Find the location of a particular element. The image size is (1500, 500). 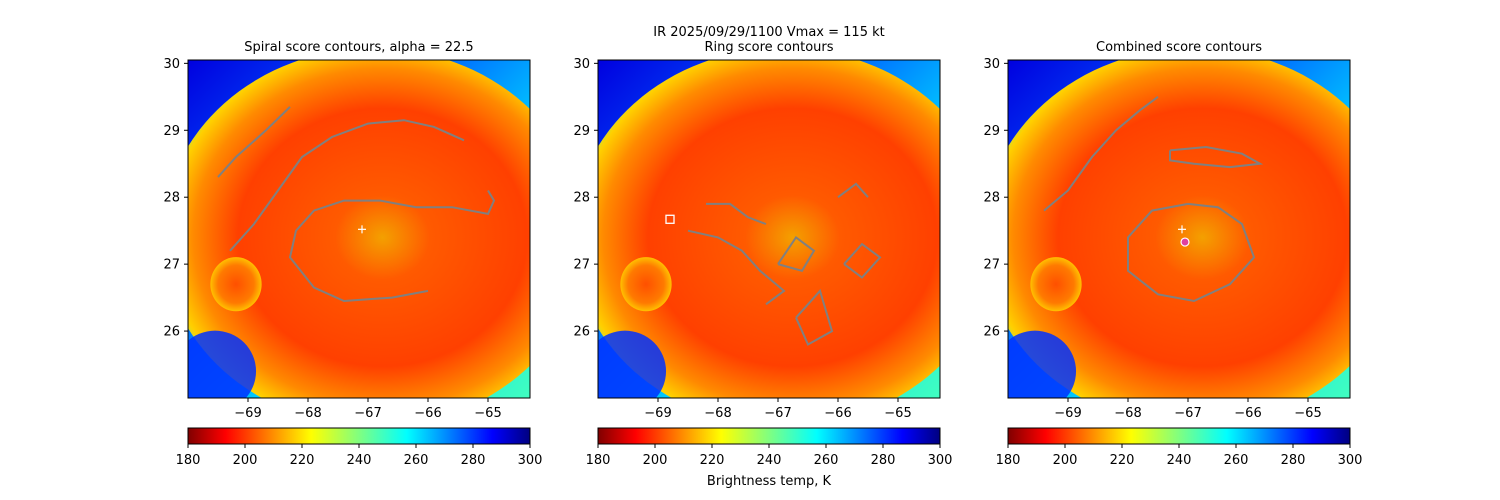

panel-title: Spiral score contours, alpha = 22.5 is located at coordinates (358, 47).